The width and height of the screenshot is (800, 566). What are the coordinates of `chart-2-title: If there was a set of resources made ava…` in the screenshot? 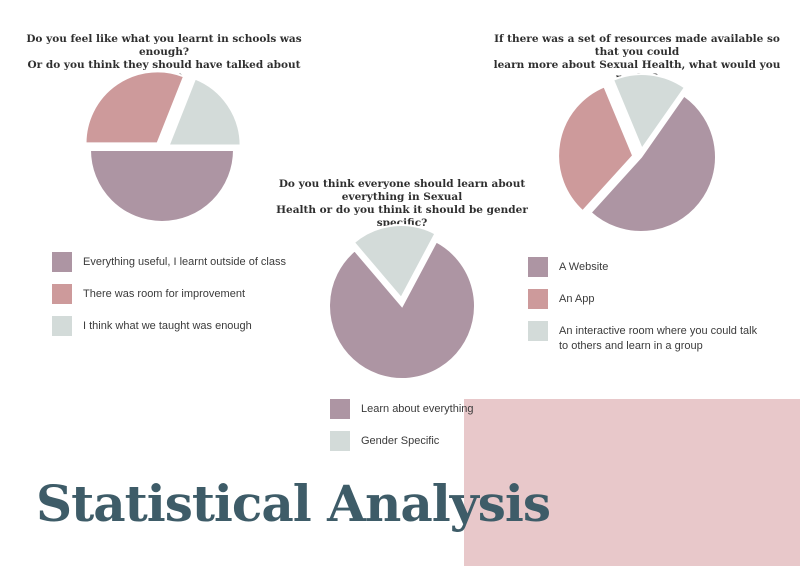 It's located at (637, 58).